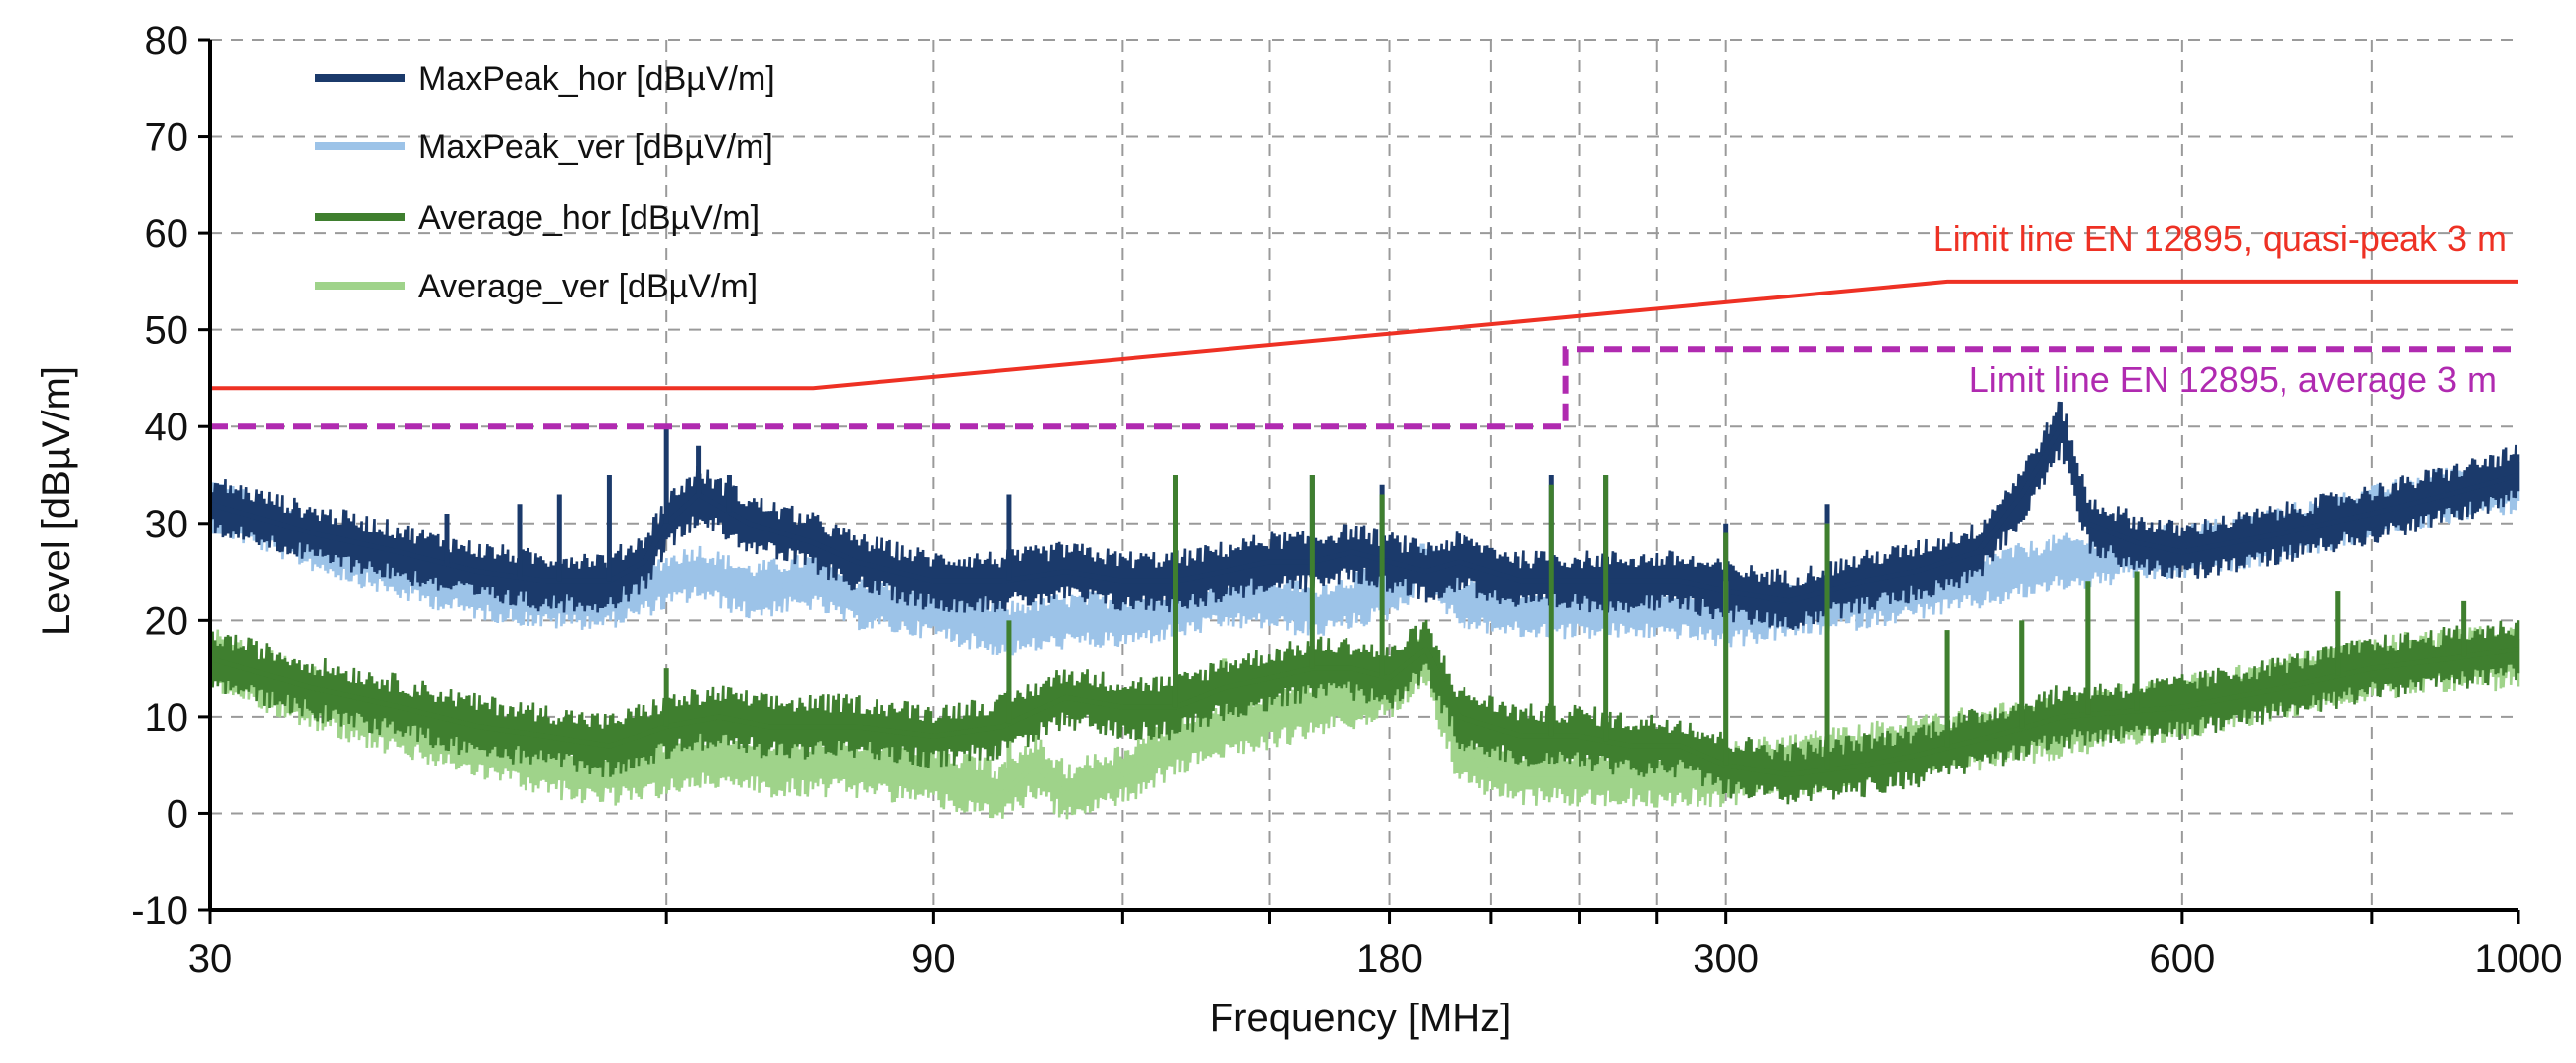 The height and width of the screenshot is (1063, 2576). Describe the element at coordinates (588, 287) in the screenshot. I see `legend-label-average-ver: Average_ver [dBµV/m]` at that location.